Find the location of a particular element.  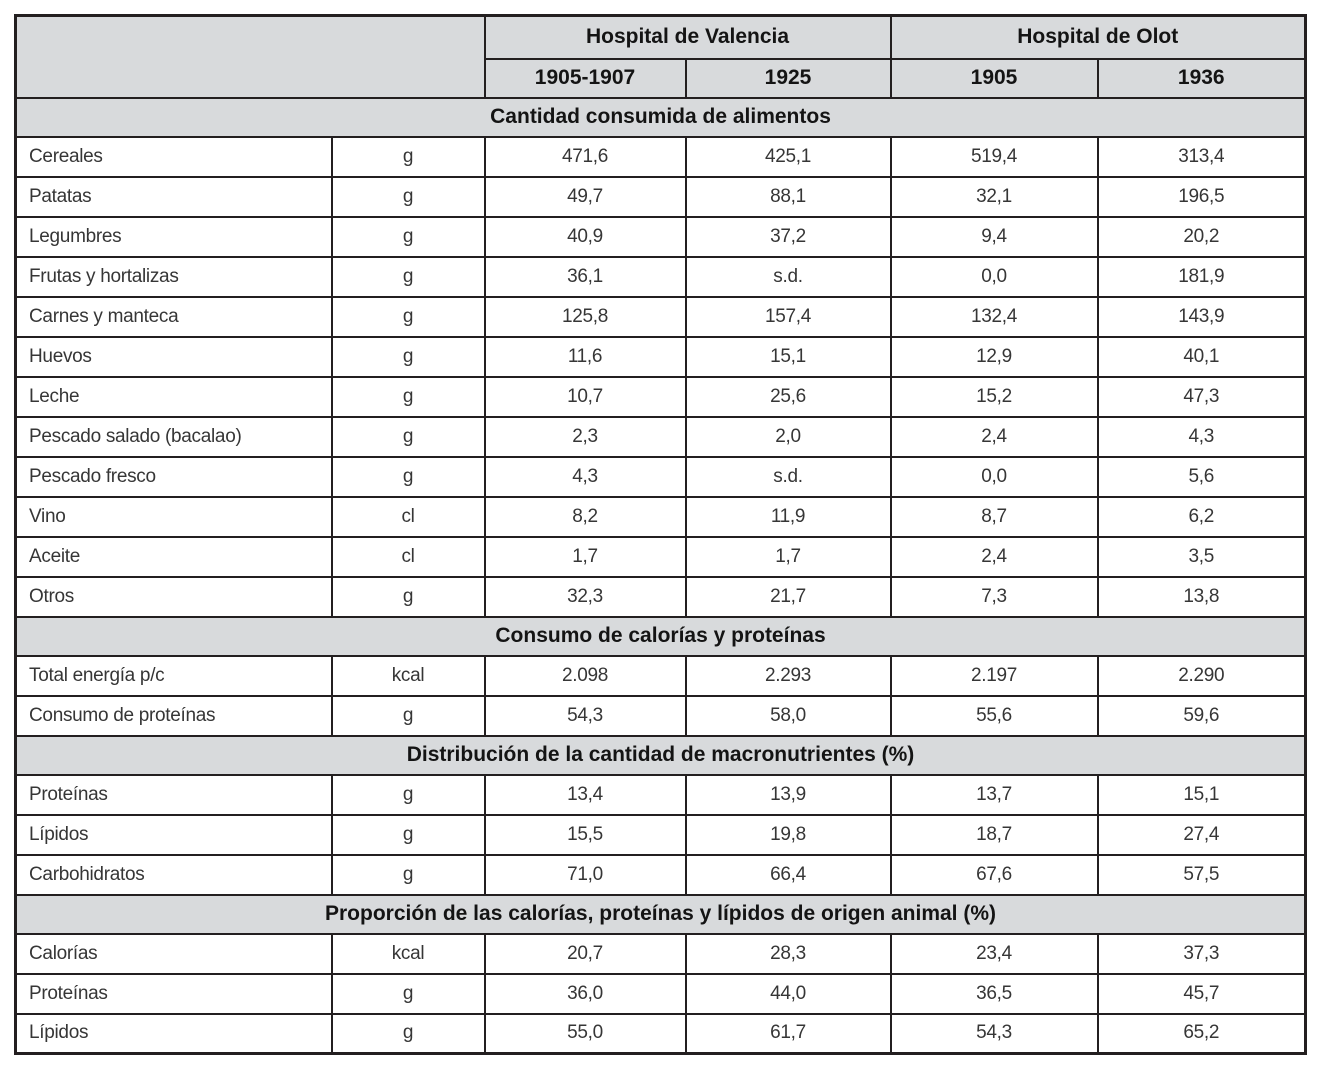

row-value: 47,3 is located at coordinates (1201, 396).